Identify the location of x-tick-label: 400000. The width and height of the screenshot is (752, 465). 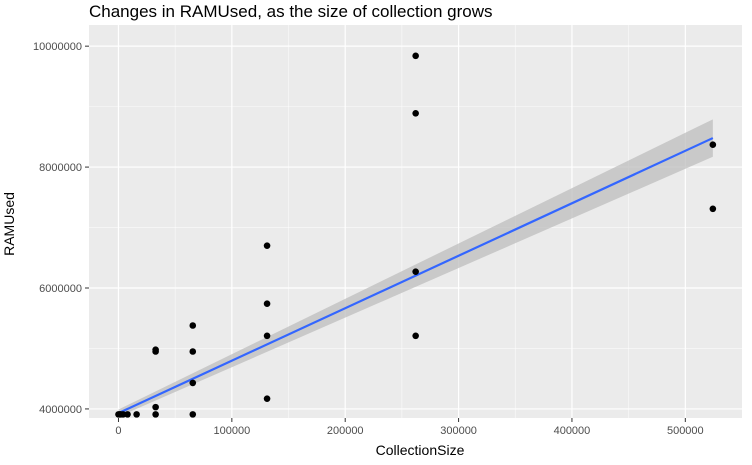
(572, 431).